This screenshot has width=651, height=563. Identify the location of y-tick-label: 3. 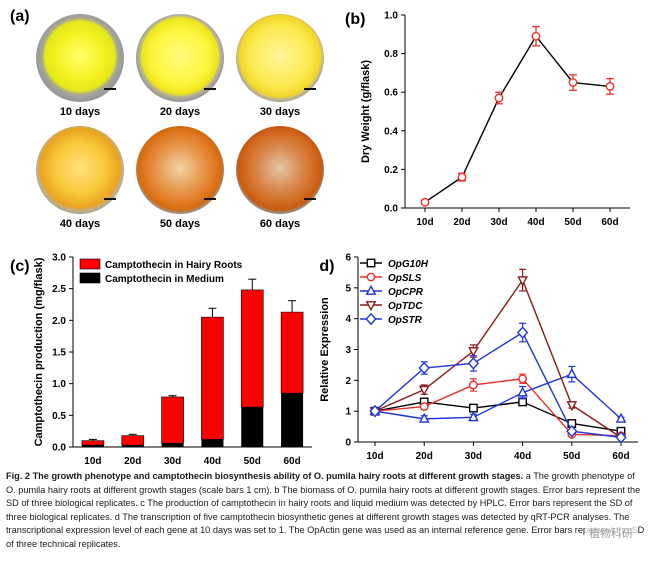
(348, 350).